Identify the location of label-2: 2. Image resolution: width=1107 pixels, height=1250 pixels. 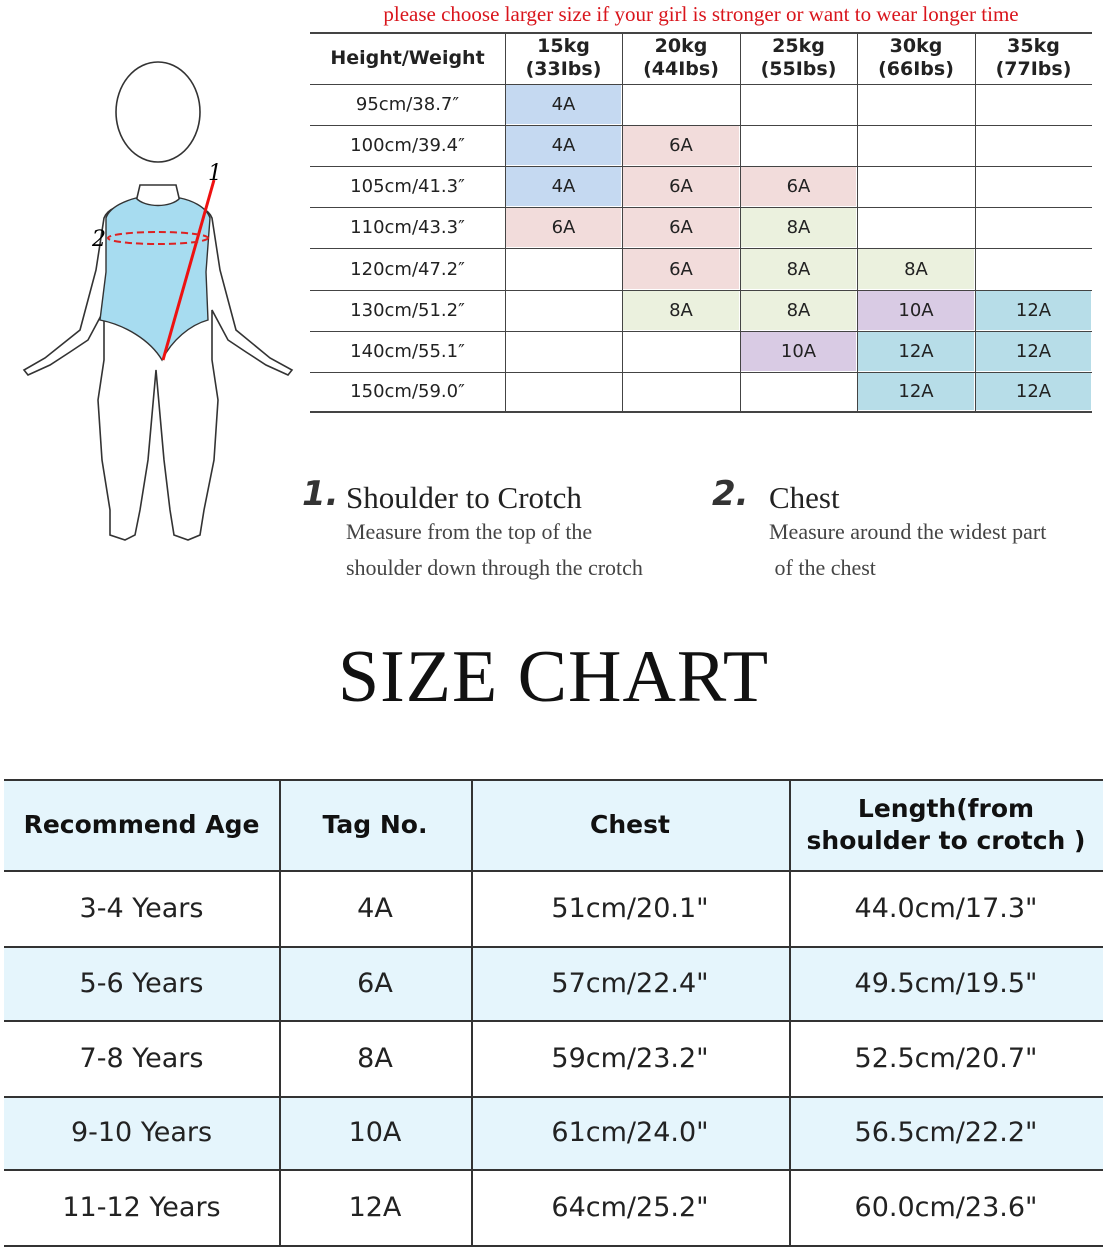
(98, 239).